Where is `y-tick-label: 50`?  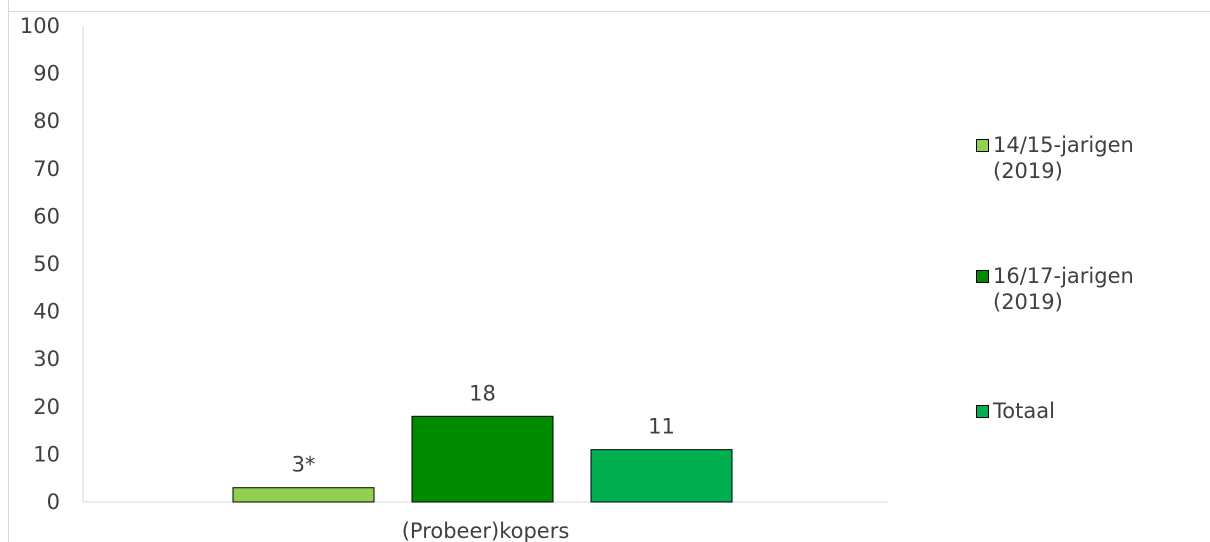 y-tick-label: 50 is located at coordinates (46, 264).